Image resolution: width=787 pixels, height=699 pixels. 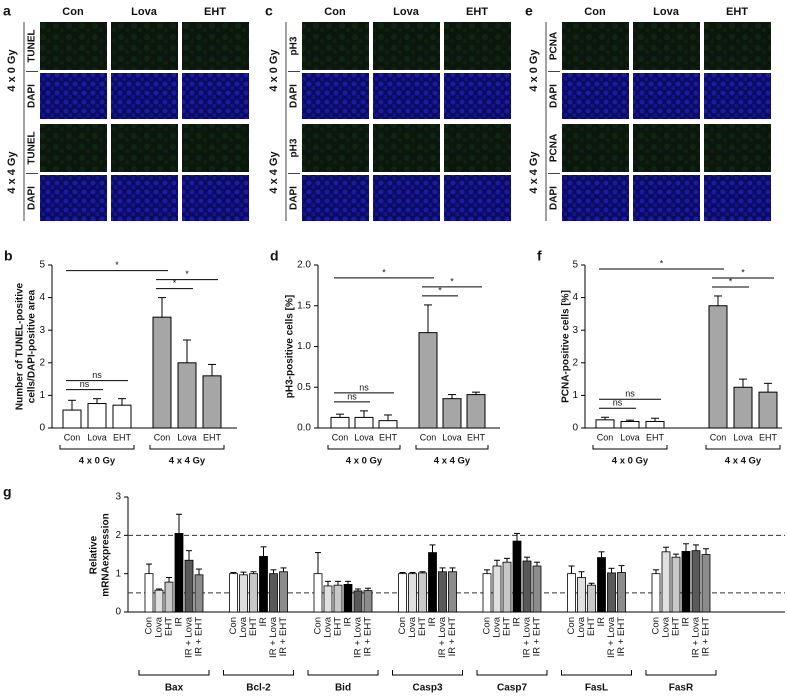 What do you see at coordinates (42, 330) in the screenshot?
I see `y-tick-label: 3` at bounding box center [42, 330].